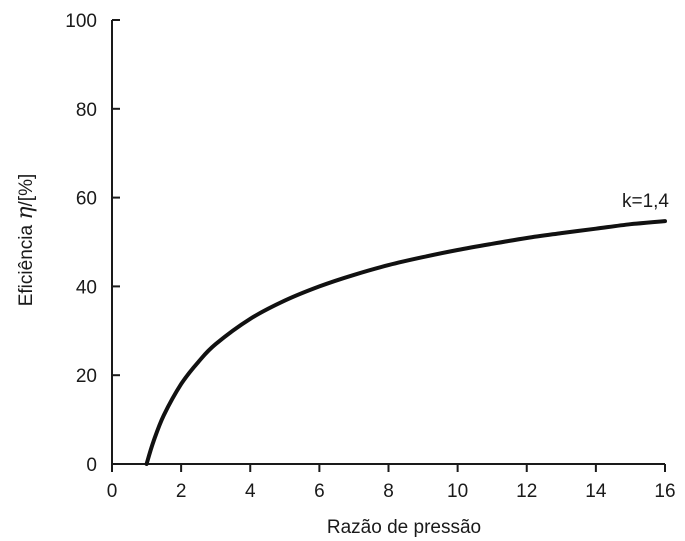 The image size is (685, 541). Describe the element at coordinates (181, 491) in the screenshot. I see `x-tick-label: 2` at that location.